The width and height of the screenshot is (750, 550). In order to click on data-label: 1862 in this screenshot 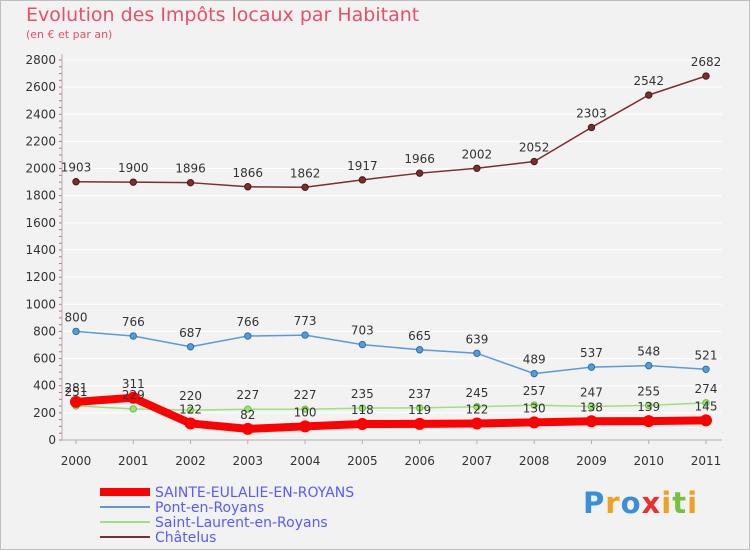, I will do `click(305, 173)`.